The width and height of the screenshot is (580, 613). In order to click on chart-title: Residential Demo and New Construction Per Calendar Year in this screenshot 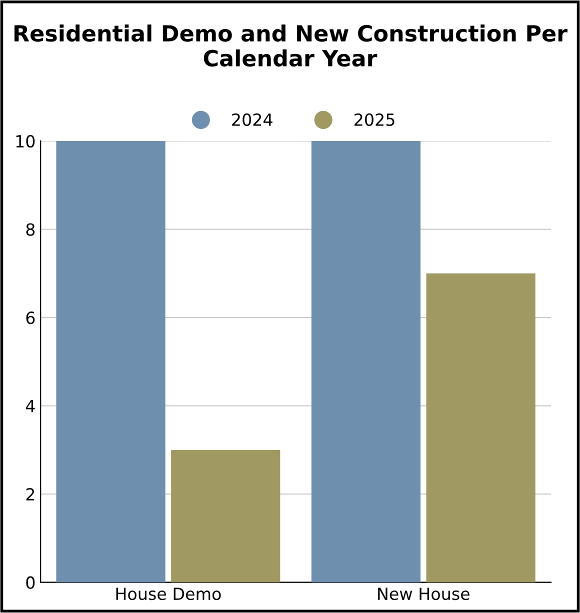, I will do `click(291, 45)`.